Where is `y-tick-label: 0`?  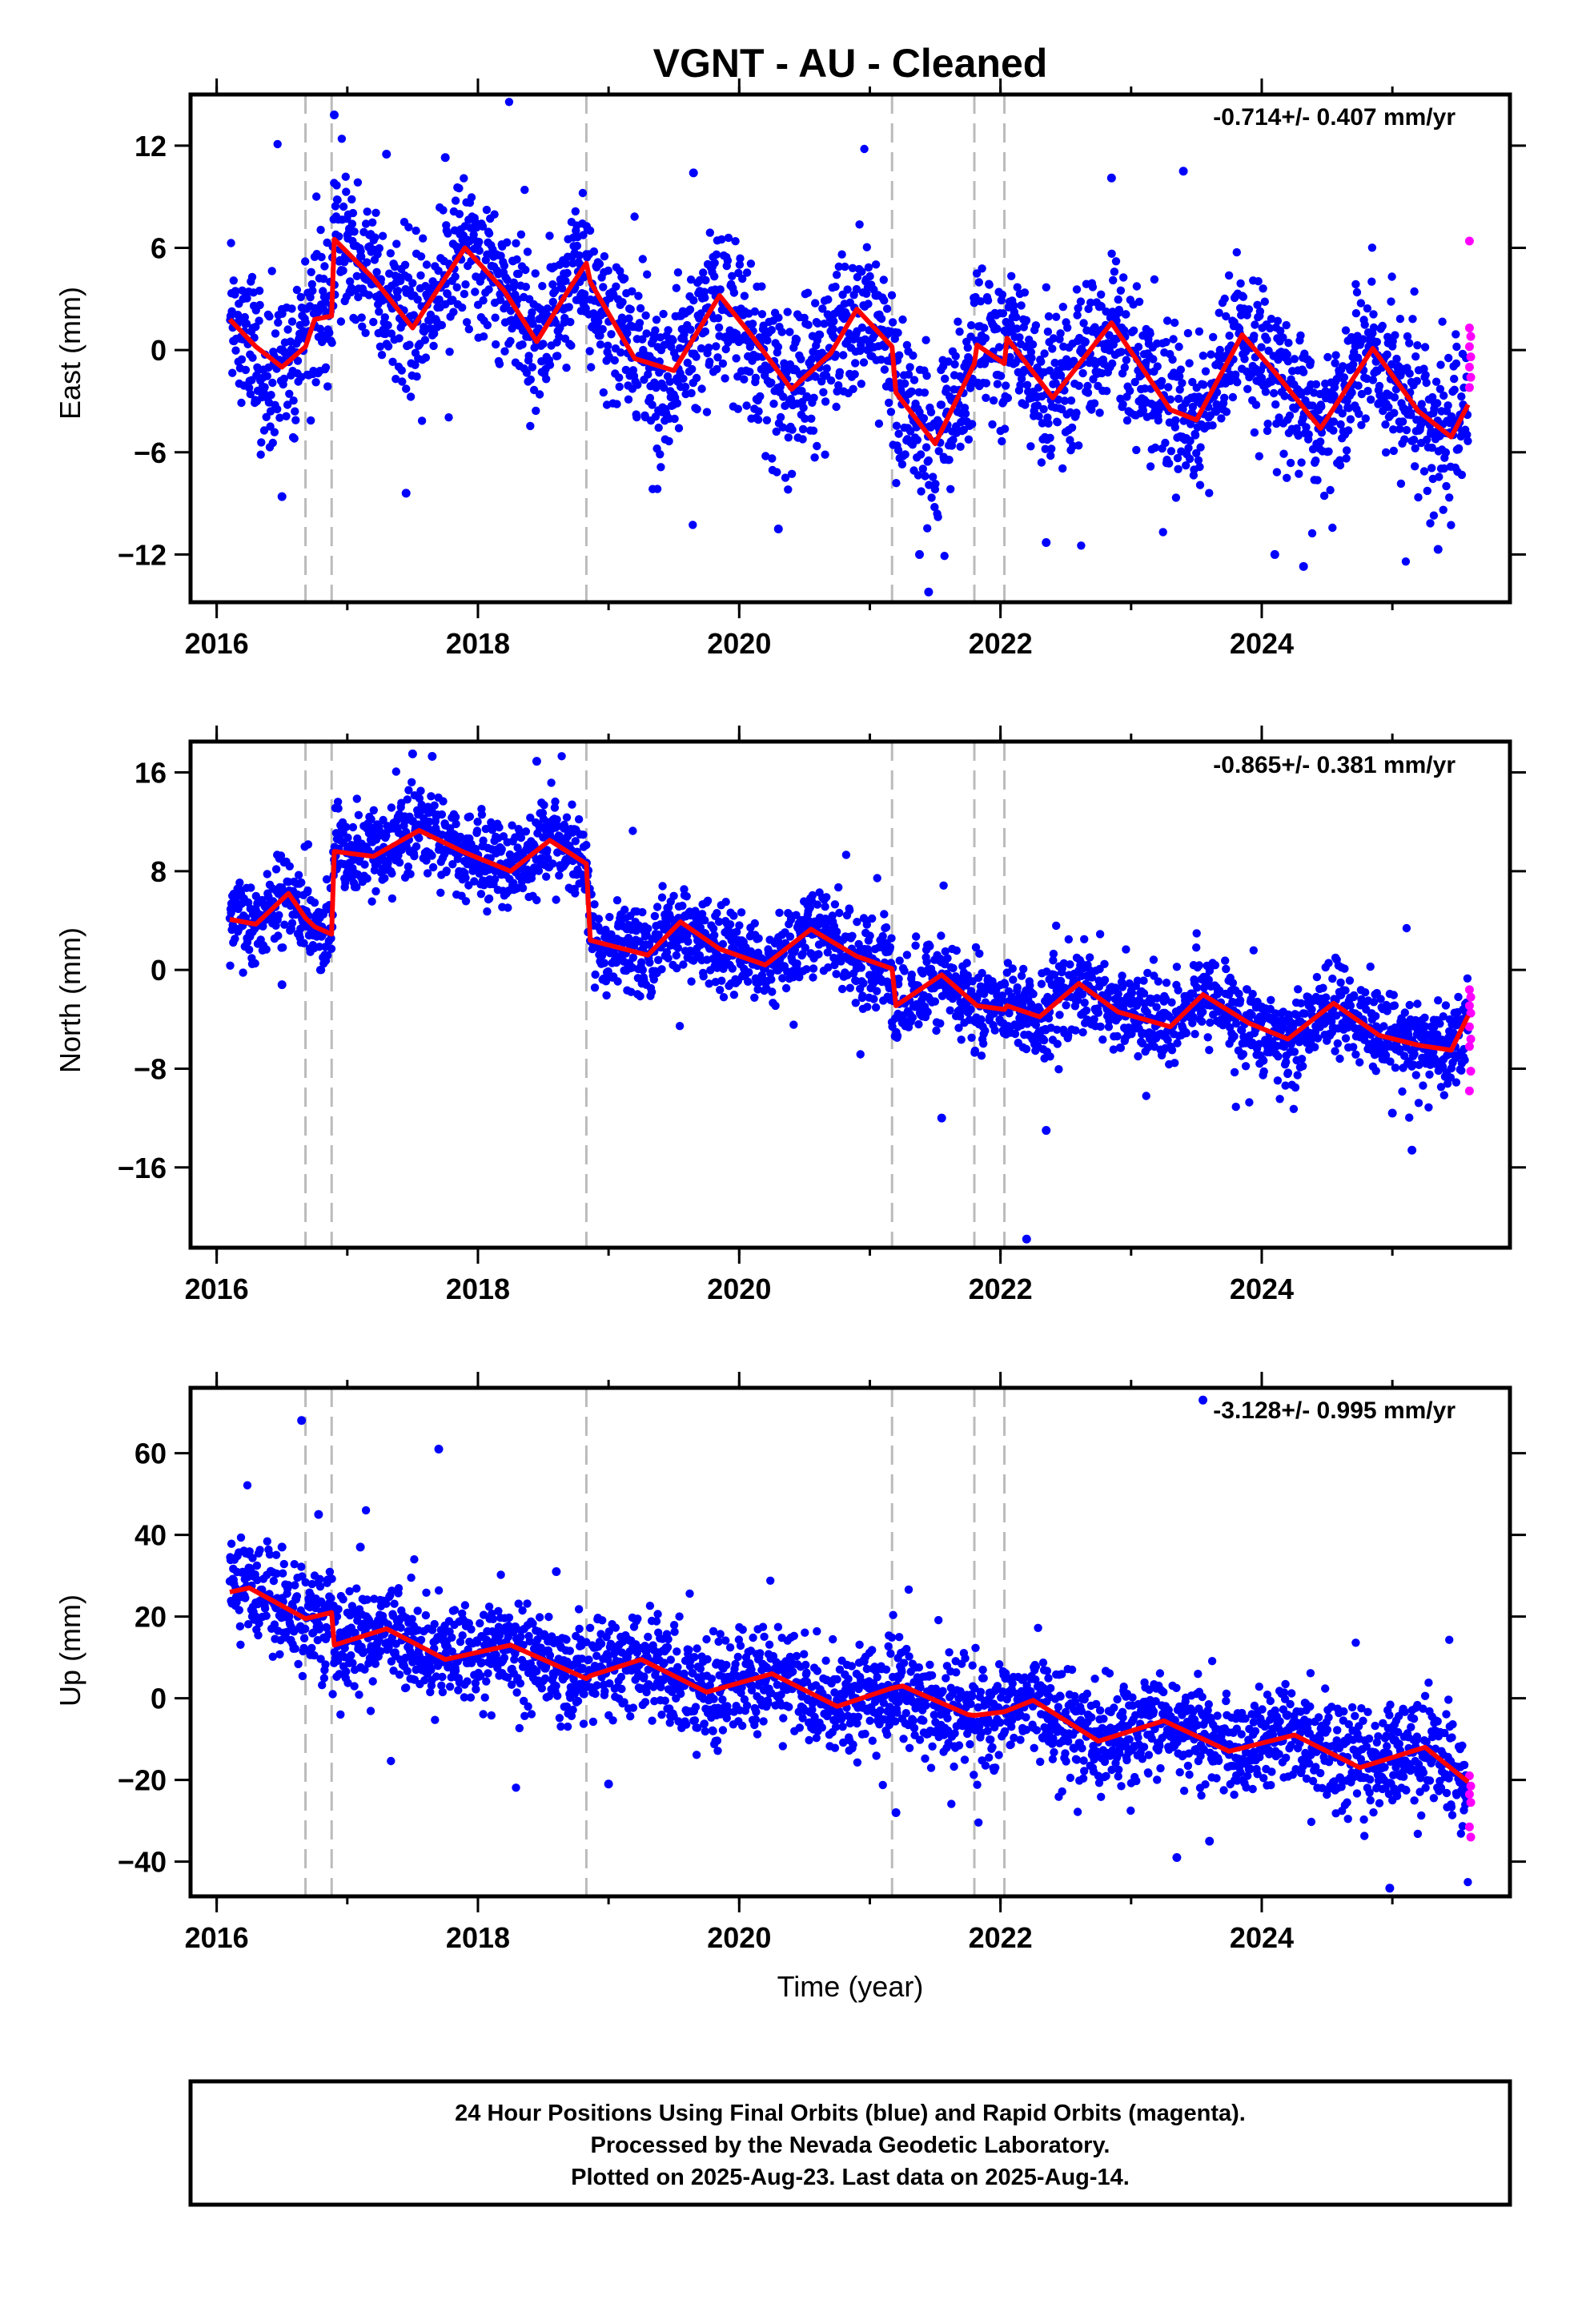
y-tick-label: 0 is located at coordinates (159, 350).